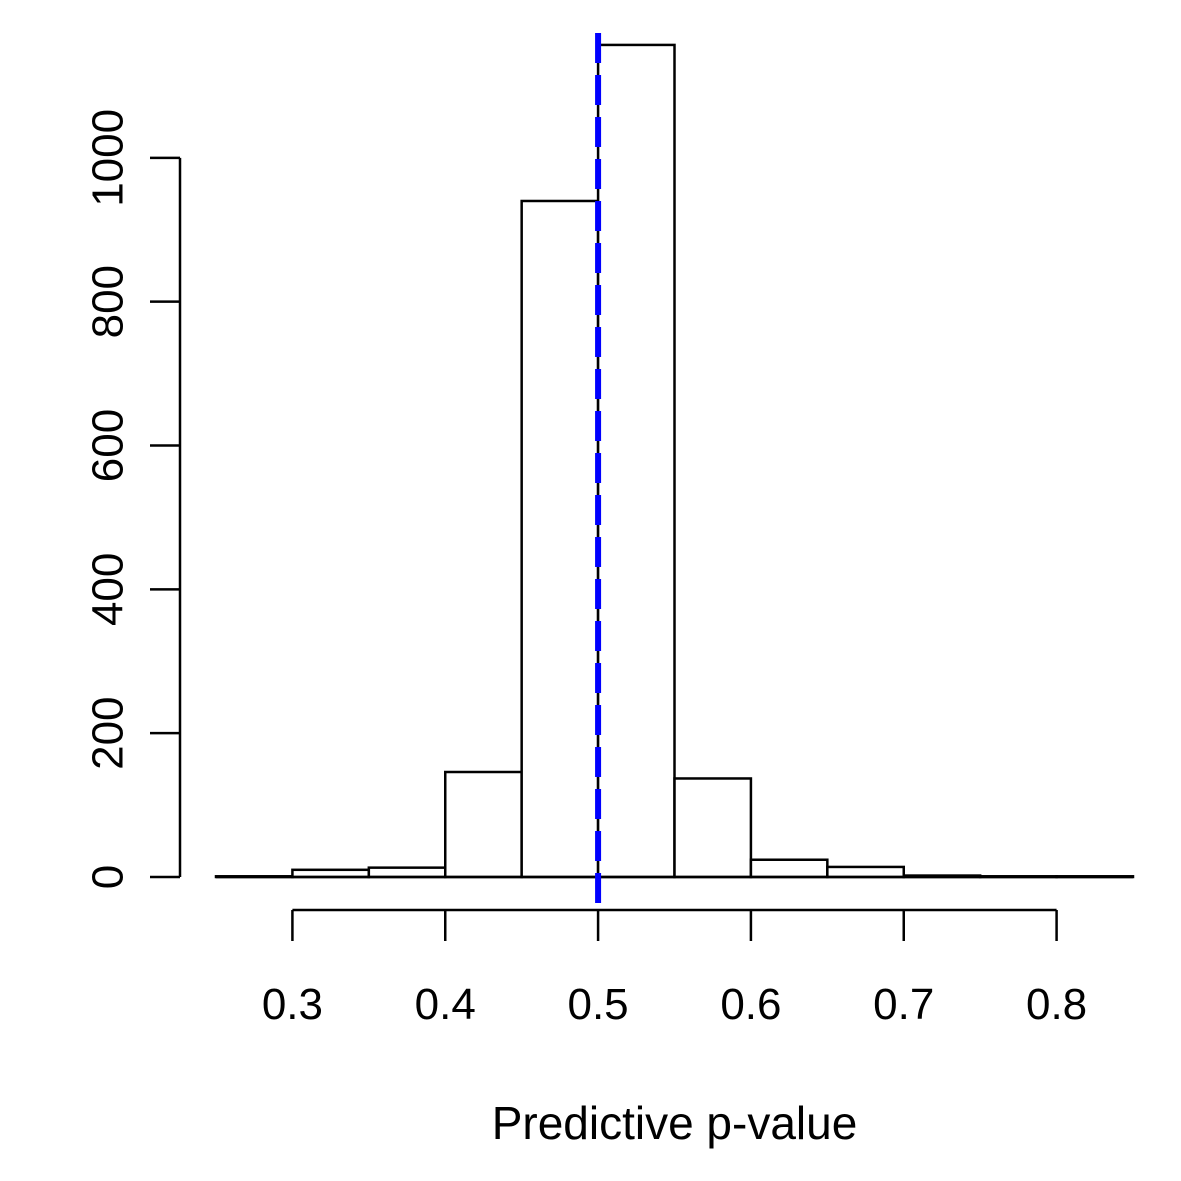 Image resolution: width=1181 pixels, height=1181 pixels. I want to click on x-tick-label: 0.8, so click(1056, 1004).